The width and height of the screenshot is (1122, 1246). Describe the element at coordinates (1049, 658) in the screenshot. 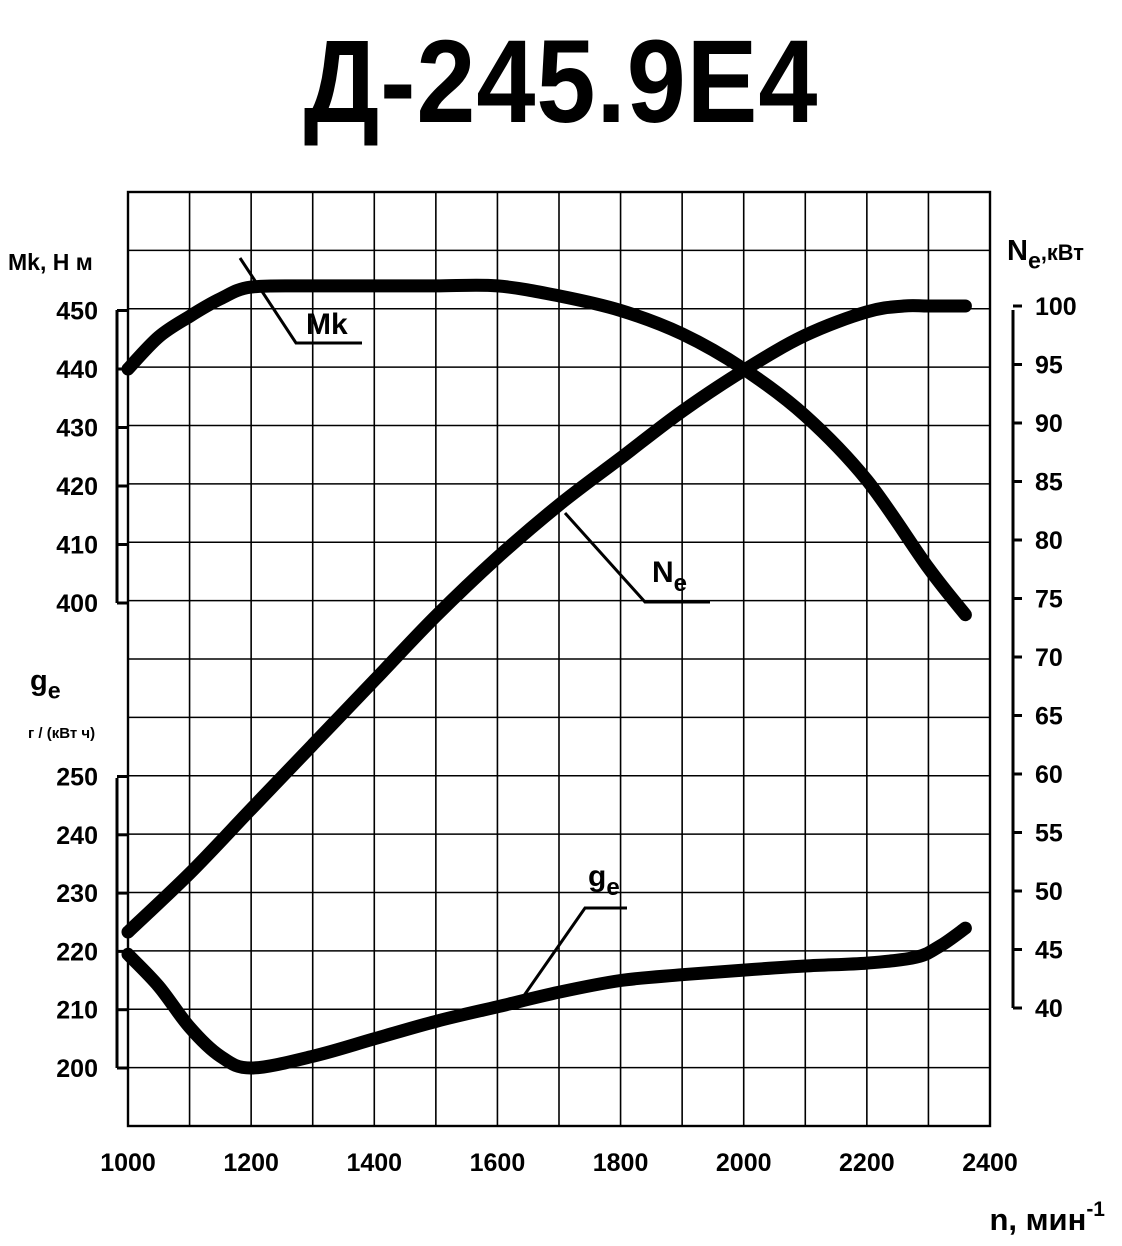

I see `power-tick-label: 70` at that location.